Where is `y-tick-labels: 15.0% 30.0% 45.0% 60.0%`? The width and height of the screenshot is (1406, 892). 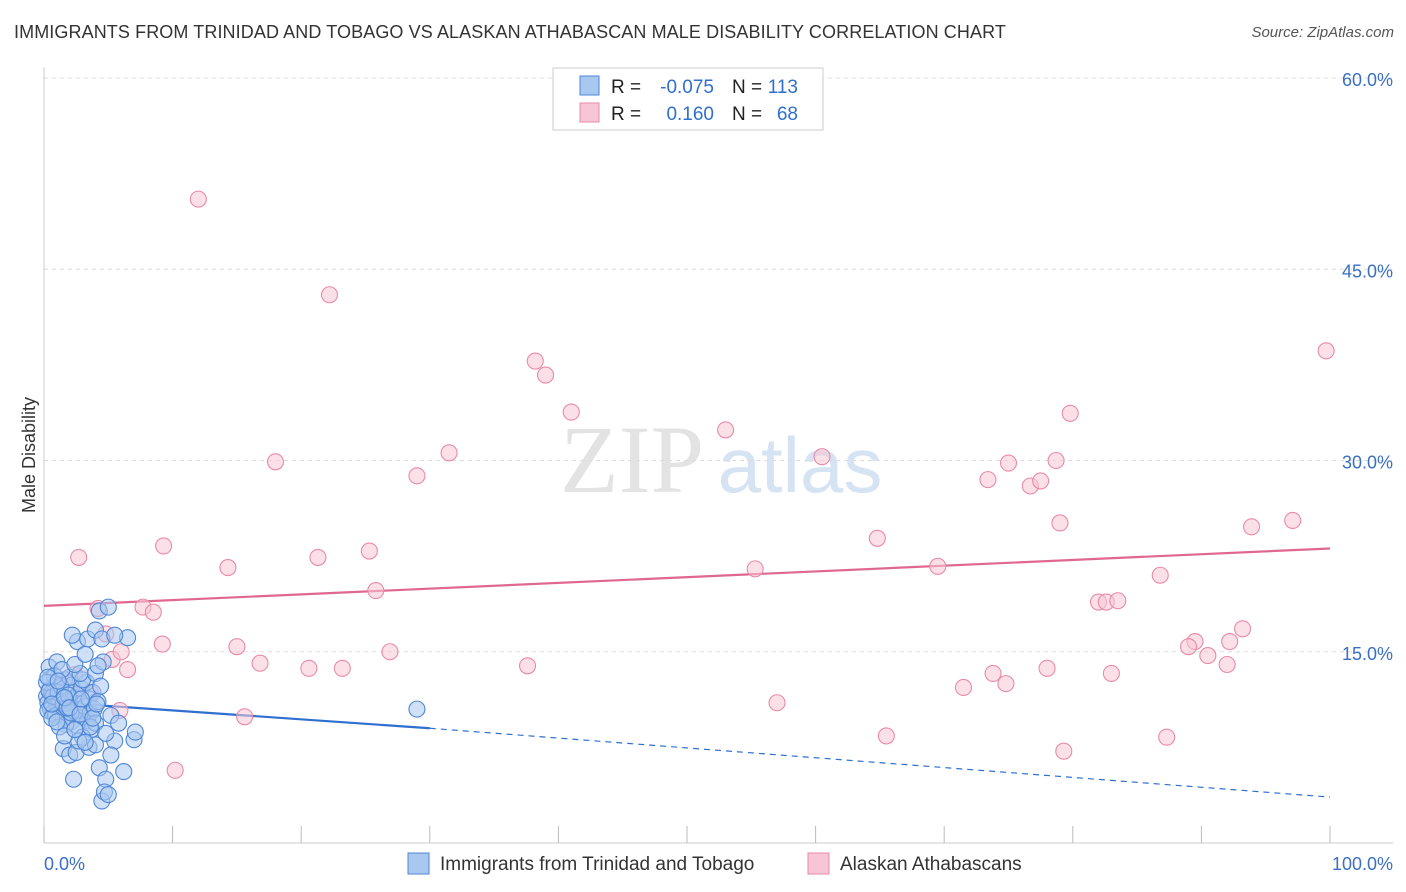
y-tick-labels: 15.0% 30.0% 45.0% 60.0% is located at coordinates (1367, 367).